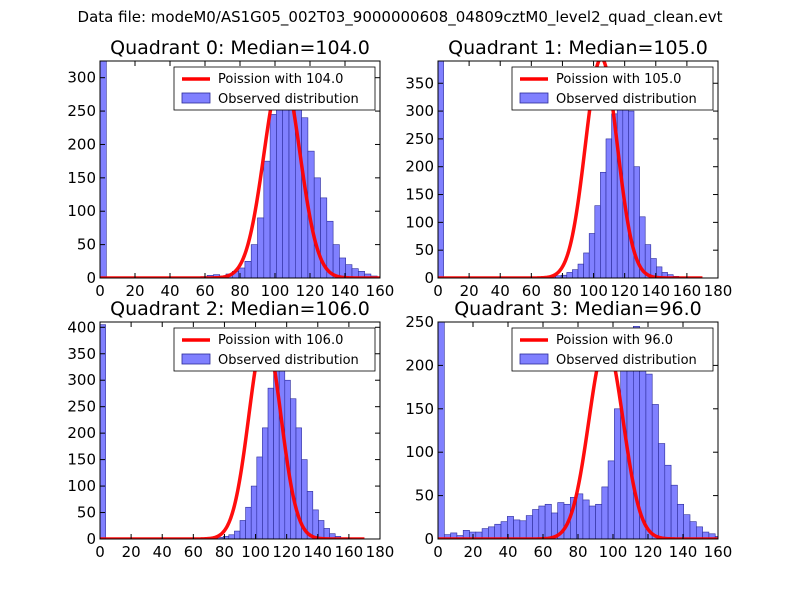 Image resolution: width=800 pixels, height=600 pixels. Describe the element at coordinates (578, 309) in the screenshot. I see `subplot-title: Quadrant 3: Median=96.0` at that location.